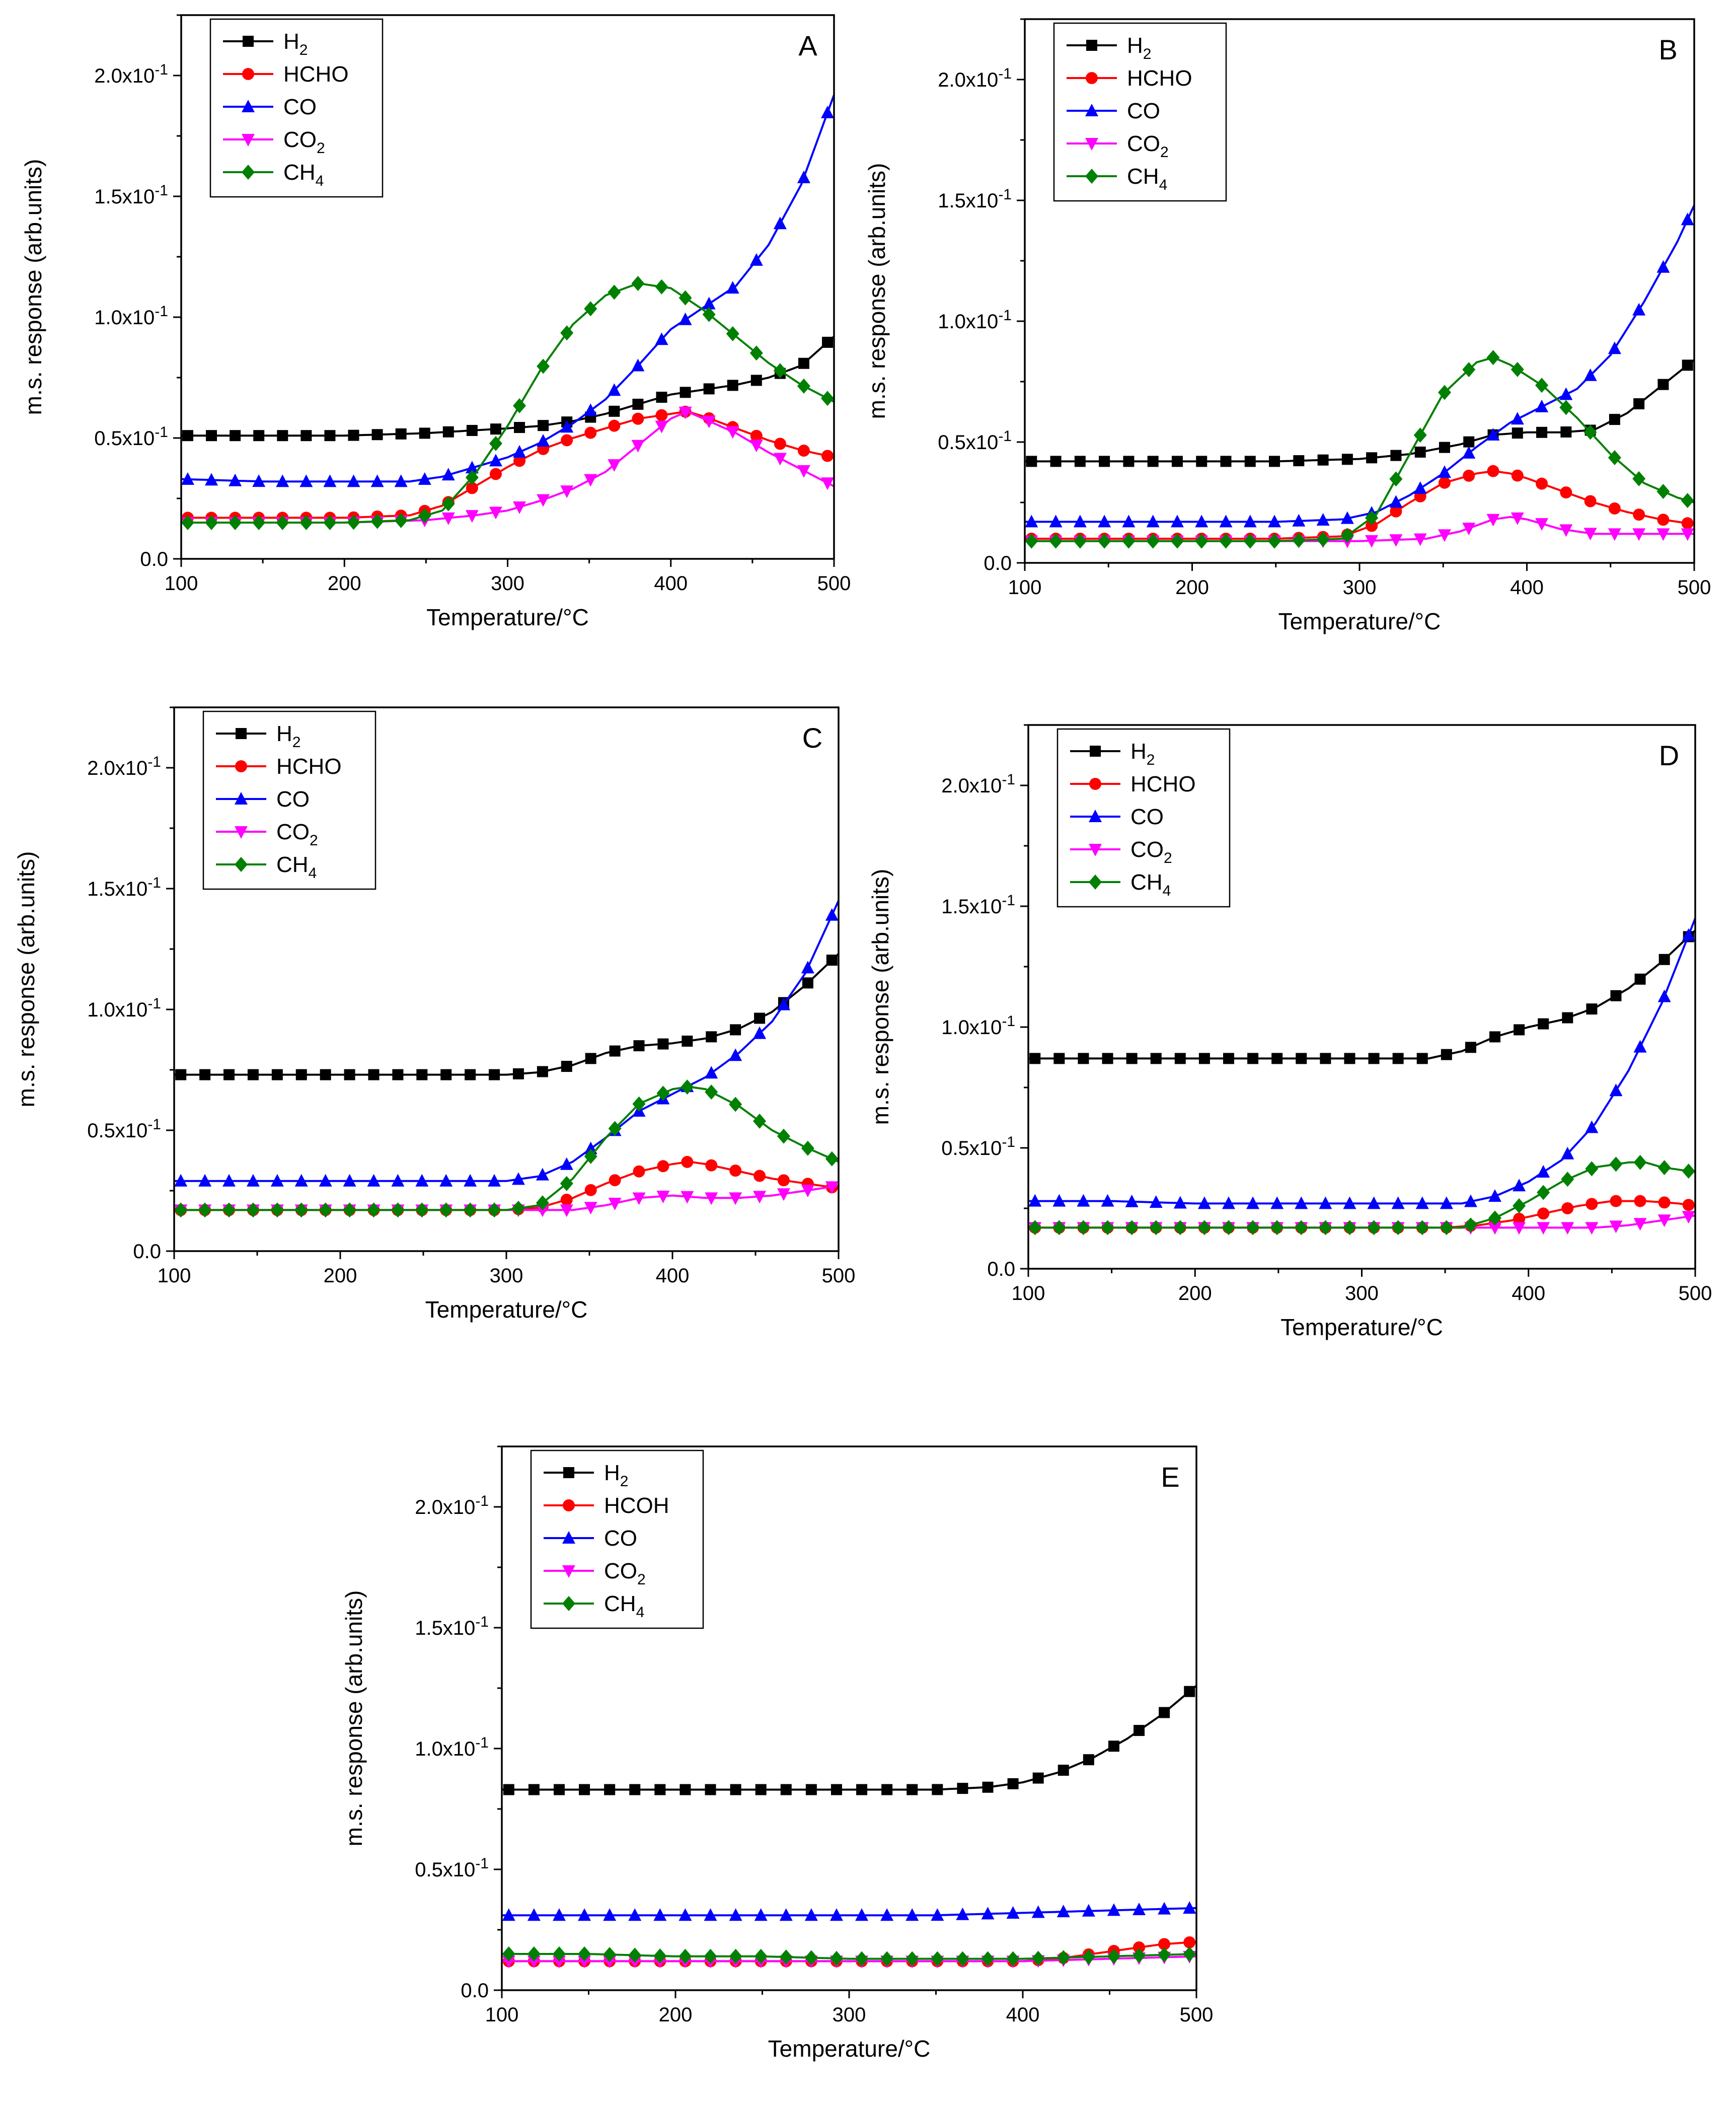 This screenshot has height=2107, width=1736. I want to click on series-line-h2, so click(507, 1015).